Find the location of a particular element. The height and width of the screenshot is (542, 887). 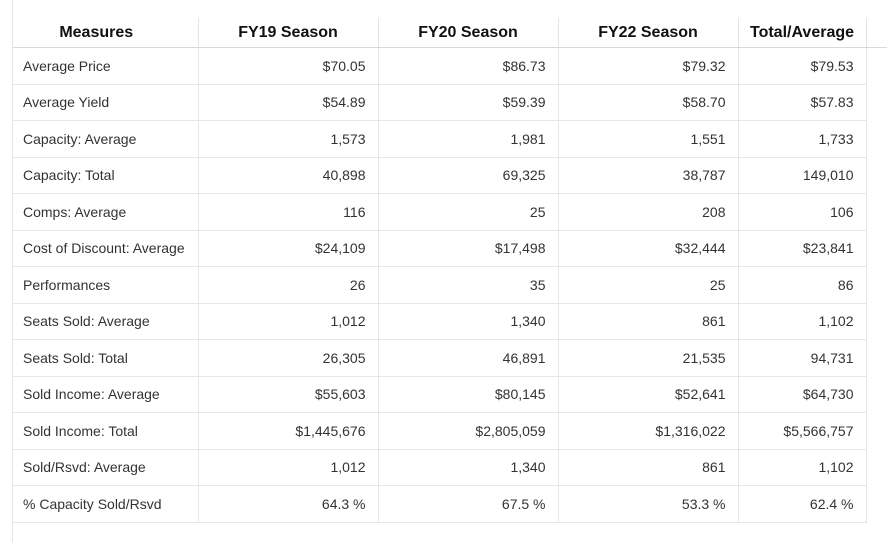

measure-label: Average Price is located at coordinates (106, 66).